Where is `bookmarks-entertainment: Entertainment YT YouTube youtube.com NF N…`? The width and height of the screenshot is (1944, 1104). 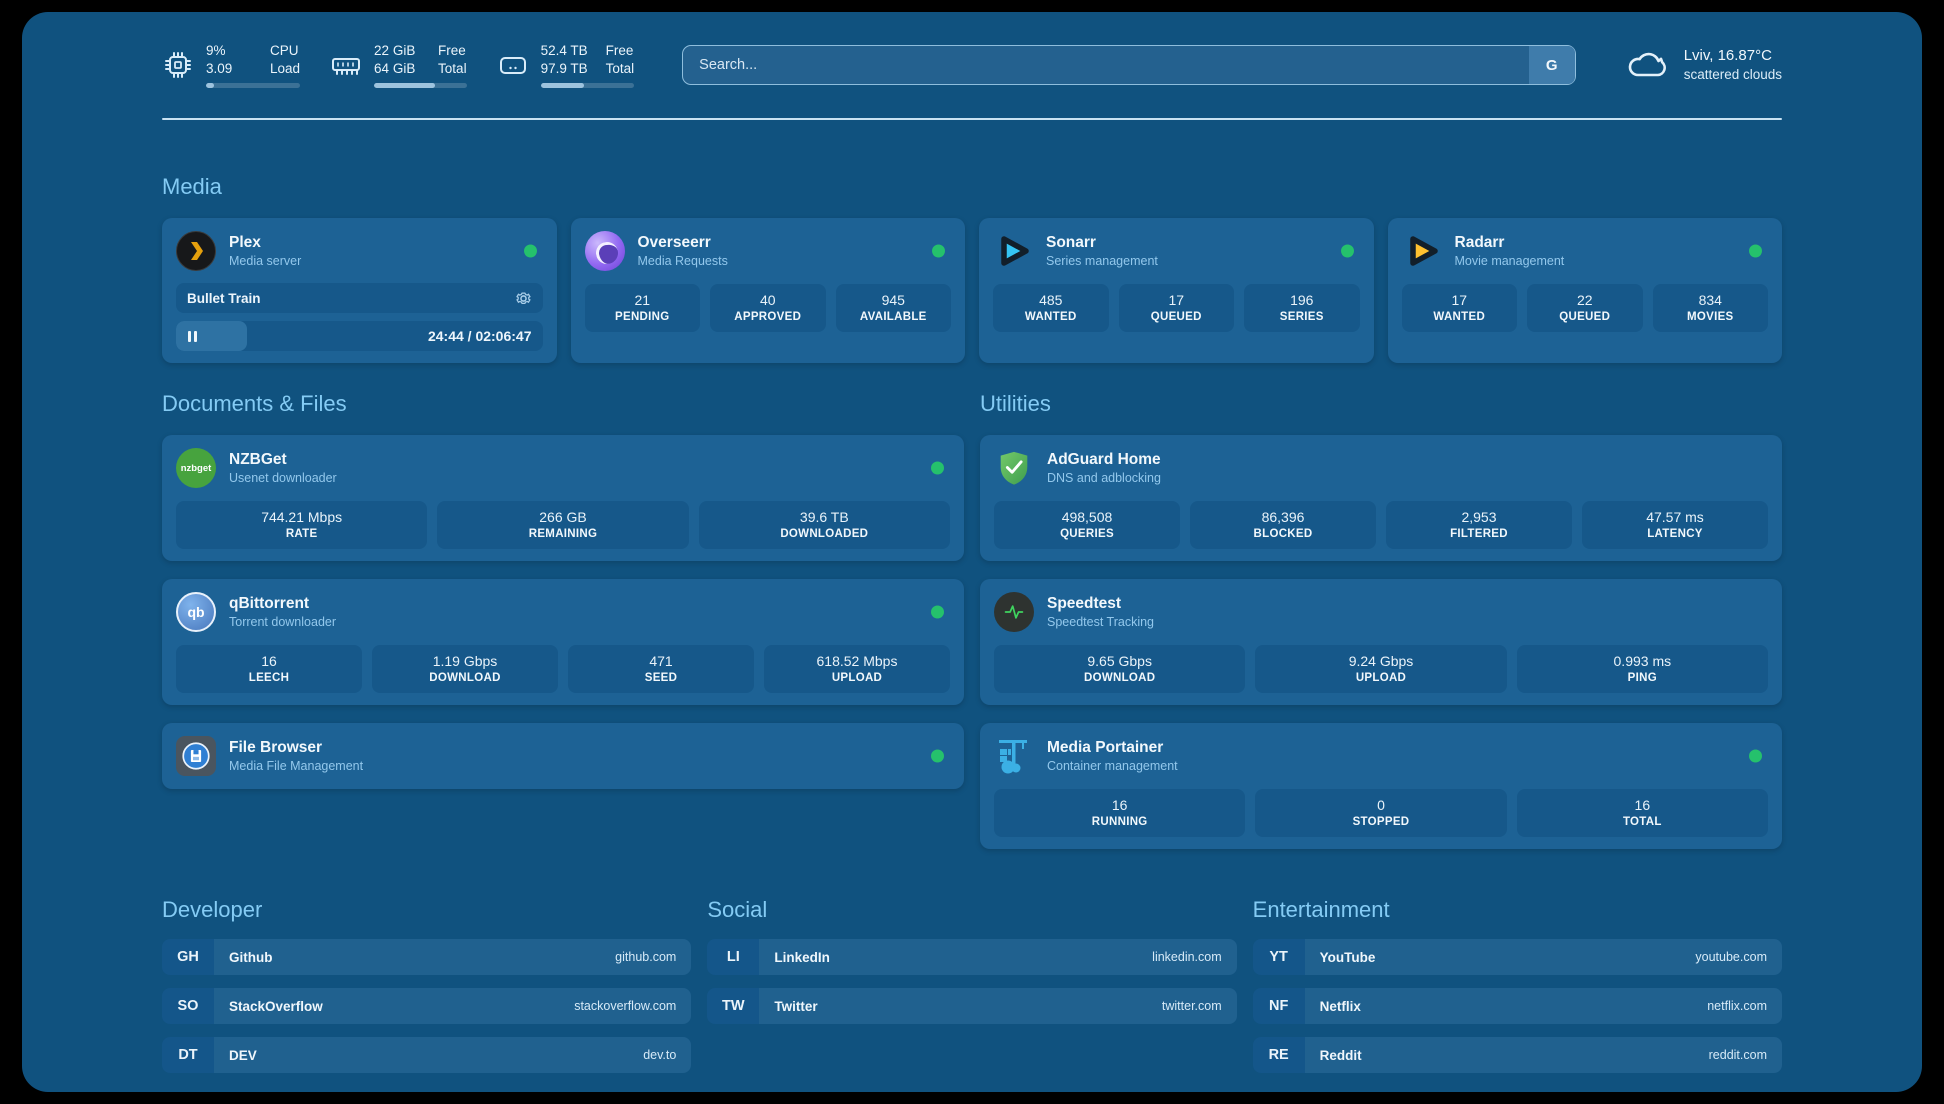
bookmarks-entertainment: Entertainment YT YouTube youtube.com NF N… is located at coordinates (1517, 985).